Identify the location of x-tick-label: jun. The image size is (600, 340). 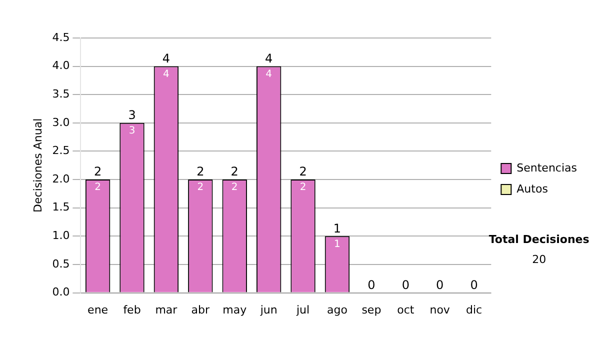
(268, 309).